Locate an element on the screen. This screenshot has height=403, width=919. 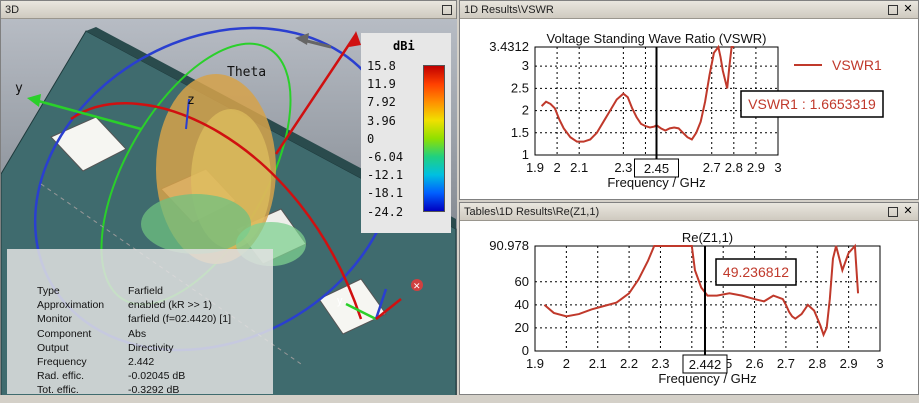
info-label: Type is located at coordinates (48, 291).